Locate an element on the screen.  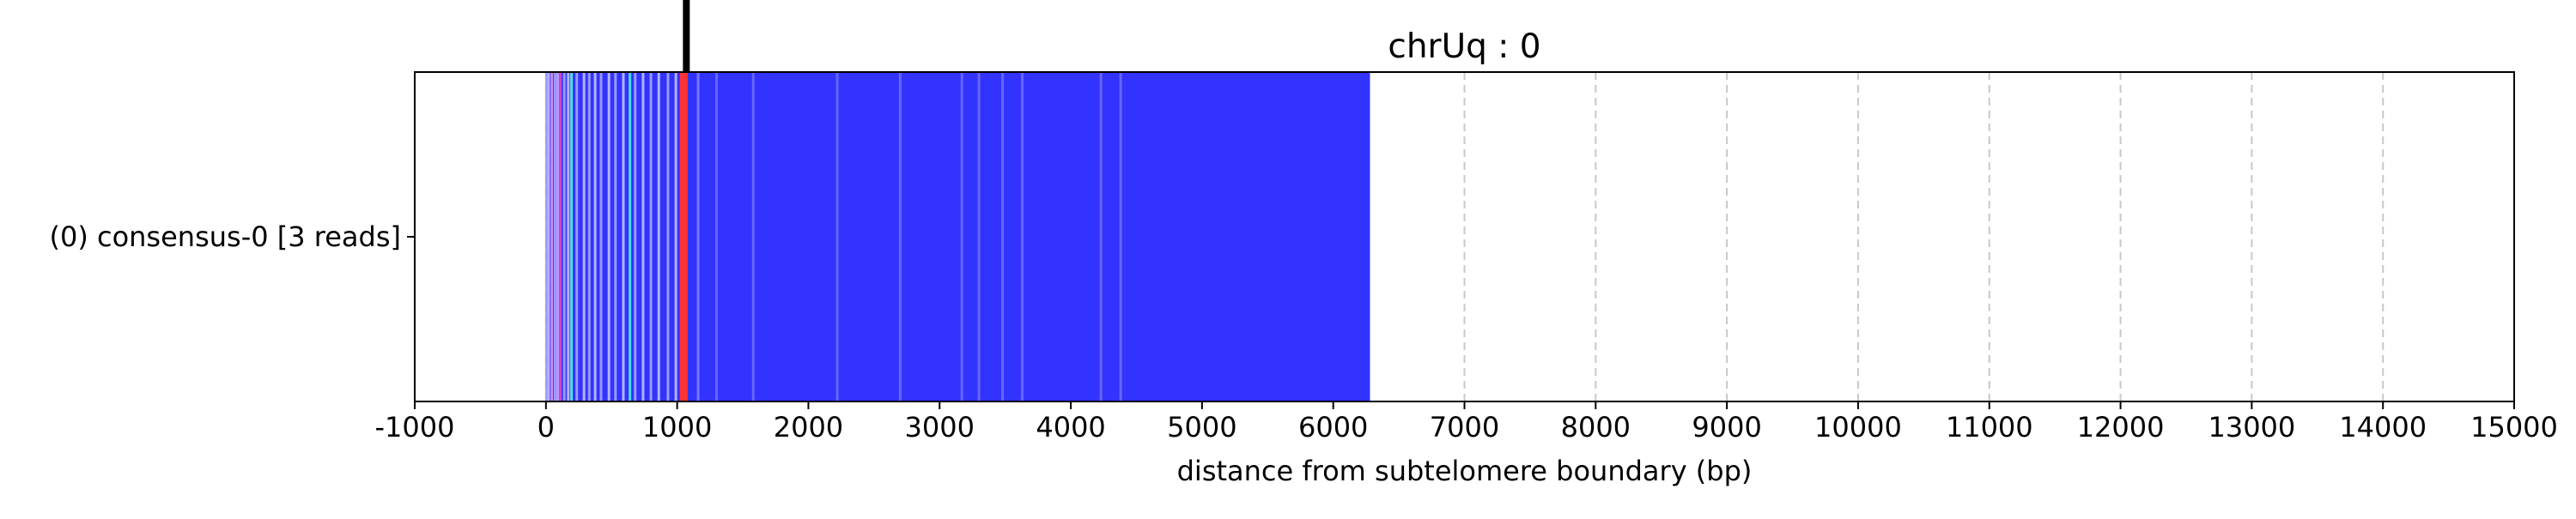
x-tick-label: 13000 is located at coordinates (2251, 427).